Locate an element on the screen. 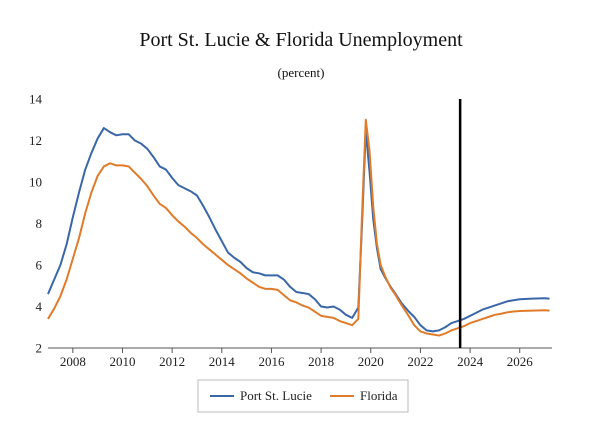  y-tick-label: 12 is located at coordinates (35, 140).